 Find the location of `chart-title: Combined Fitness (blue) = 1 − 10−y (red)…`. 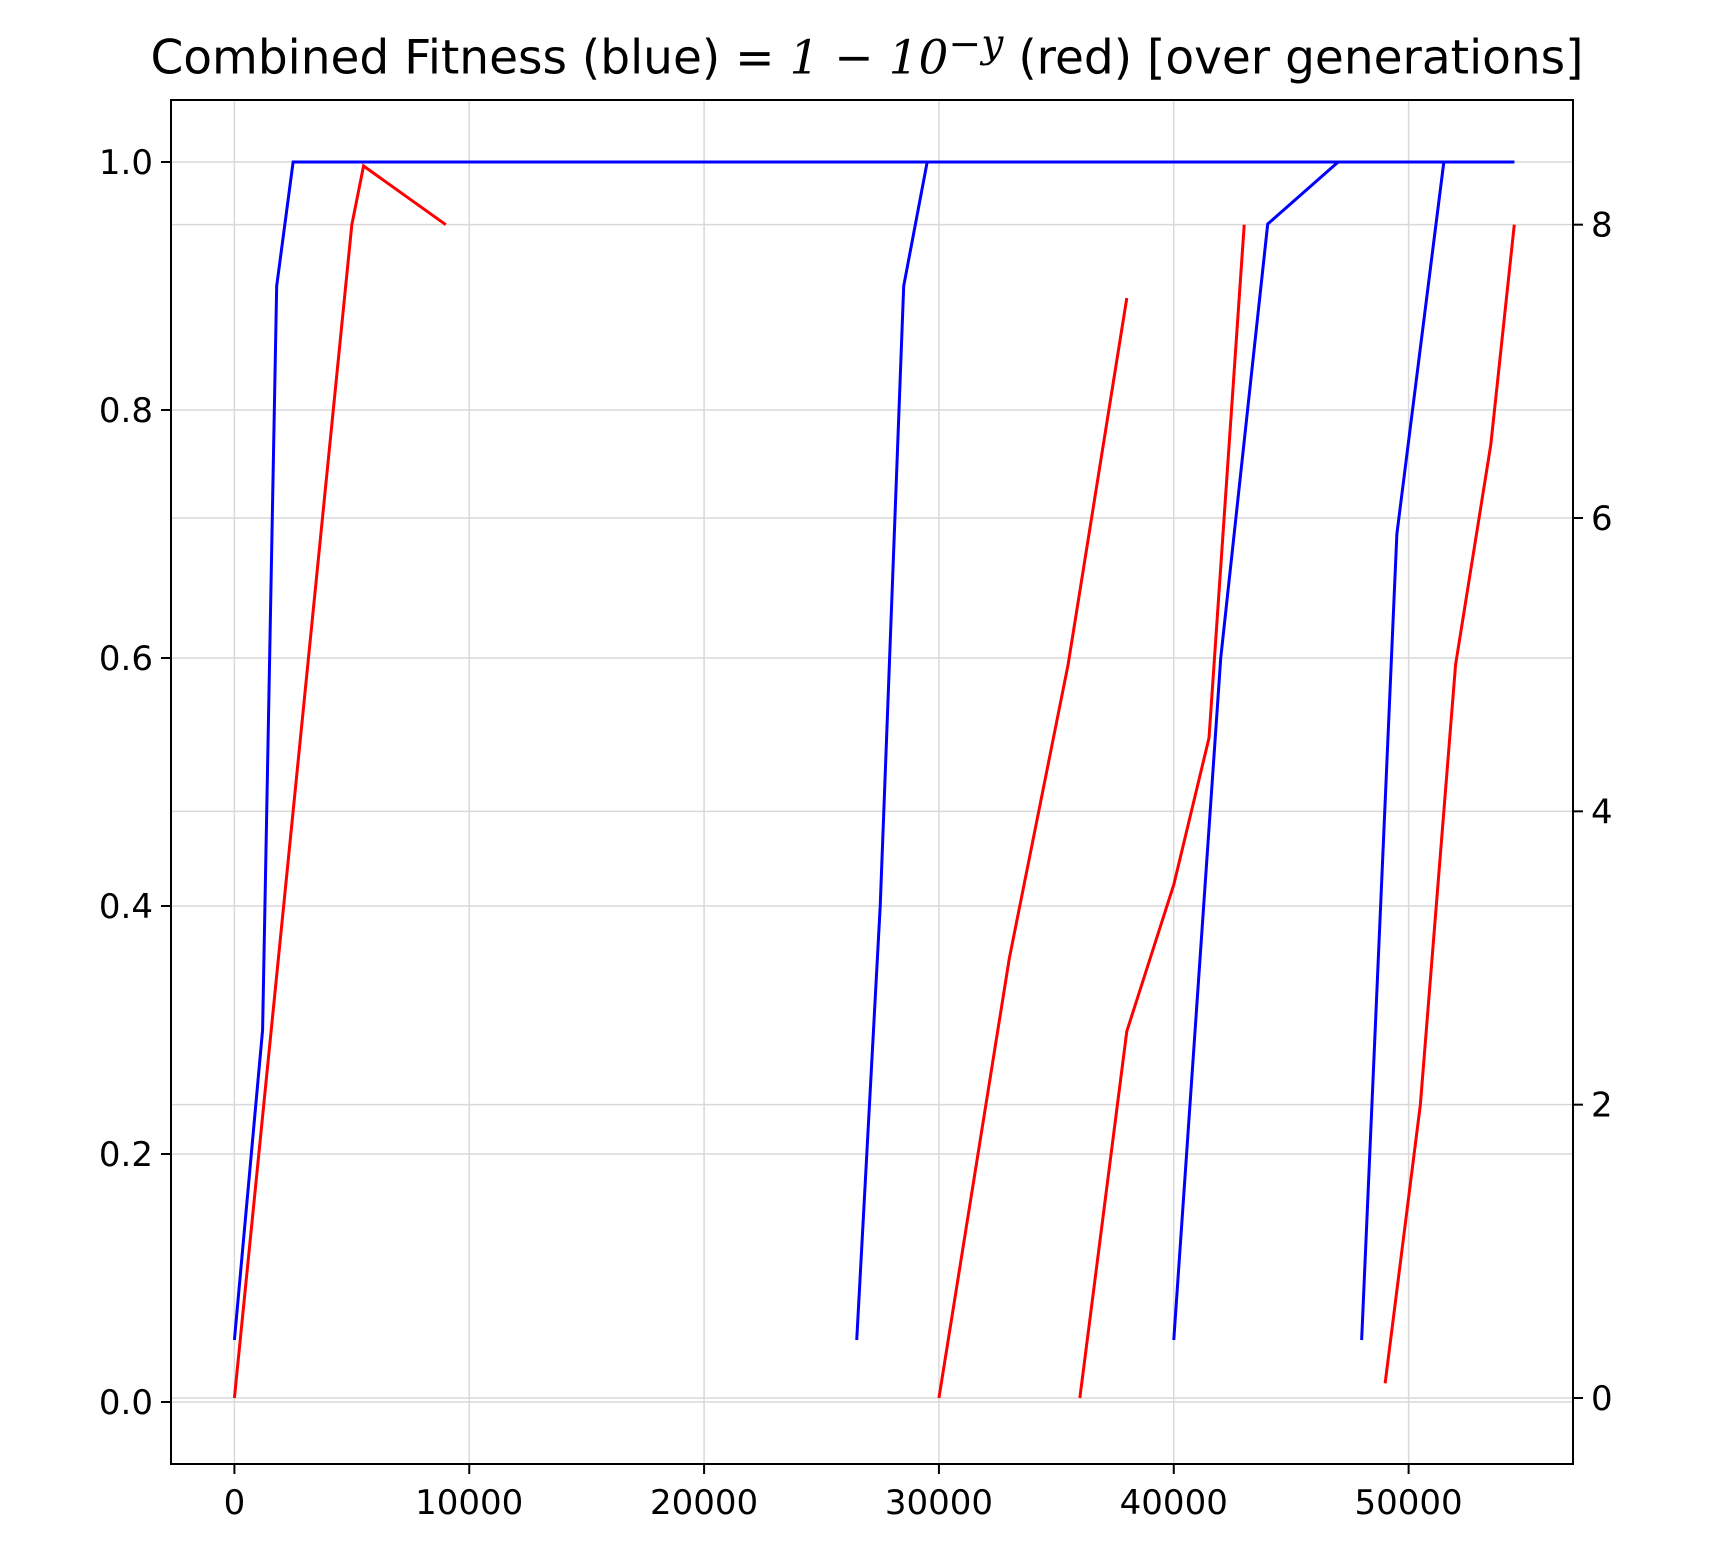

chart-title: Combined Fitness (blue) = 1 − 10−y (red)… is located at coordinates (867, 54).